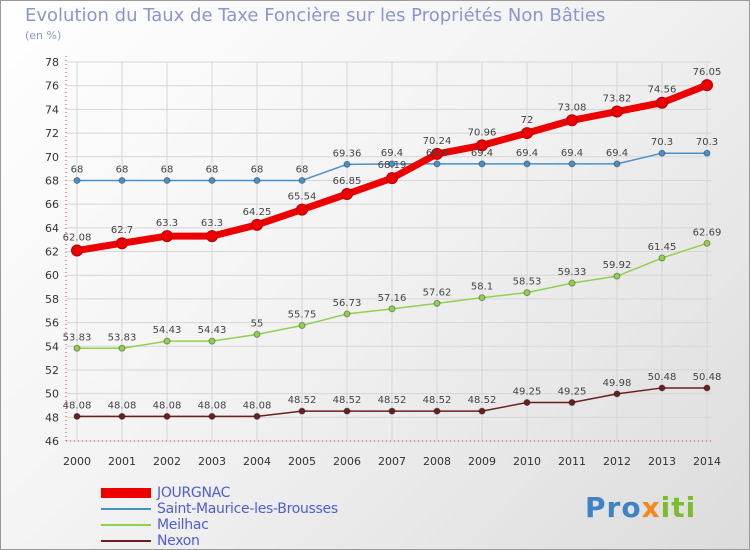  I want to click on data-label-jourgnac: 70.96, so click(482, 132).